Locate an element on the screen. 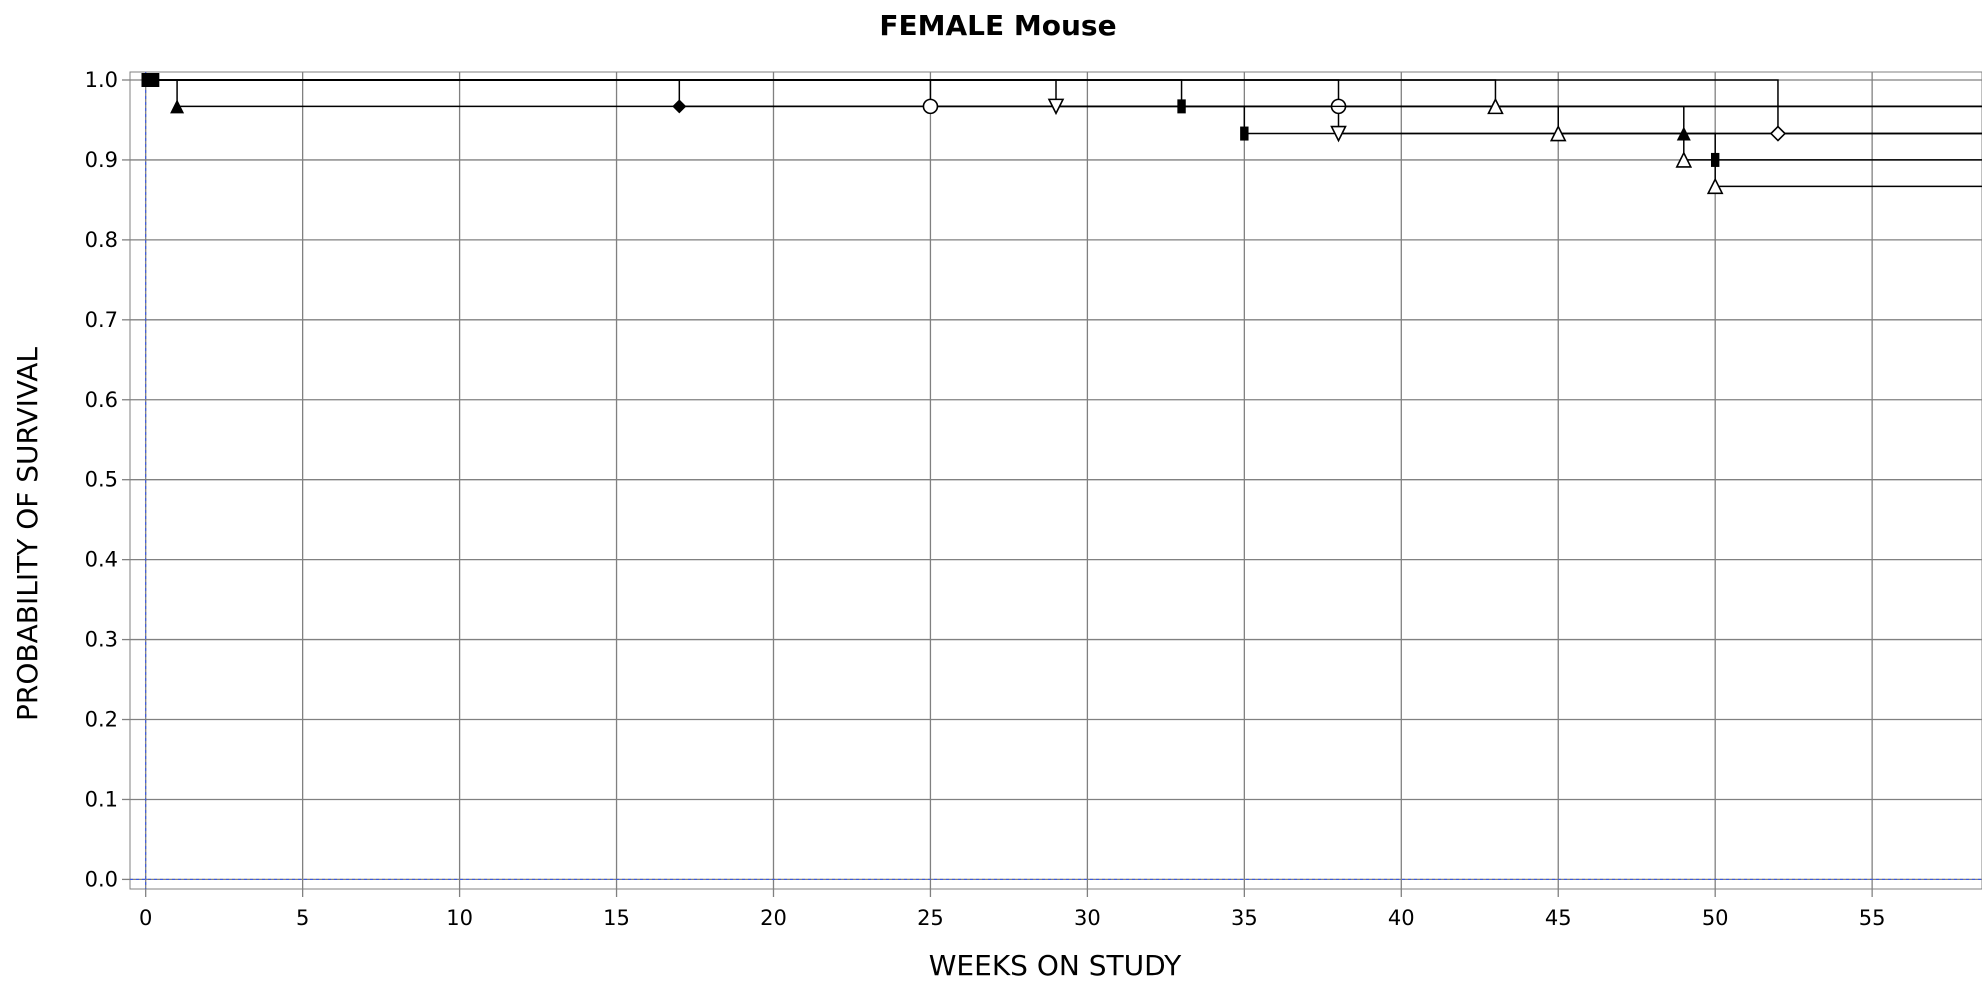  x-tick-label: 55 is located at coordinates (1872, 918).